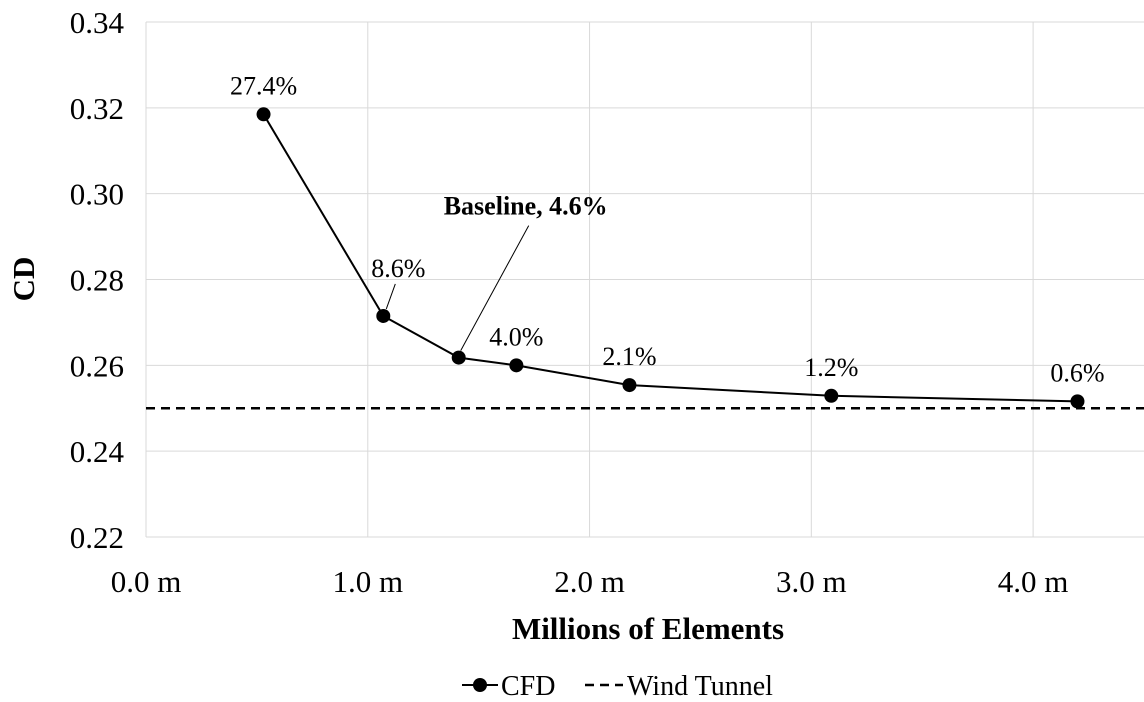 The image size is (1144, 702). I want to click on x-tick-label: 2.0 m, so click(589, 581).